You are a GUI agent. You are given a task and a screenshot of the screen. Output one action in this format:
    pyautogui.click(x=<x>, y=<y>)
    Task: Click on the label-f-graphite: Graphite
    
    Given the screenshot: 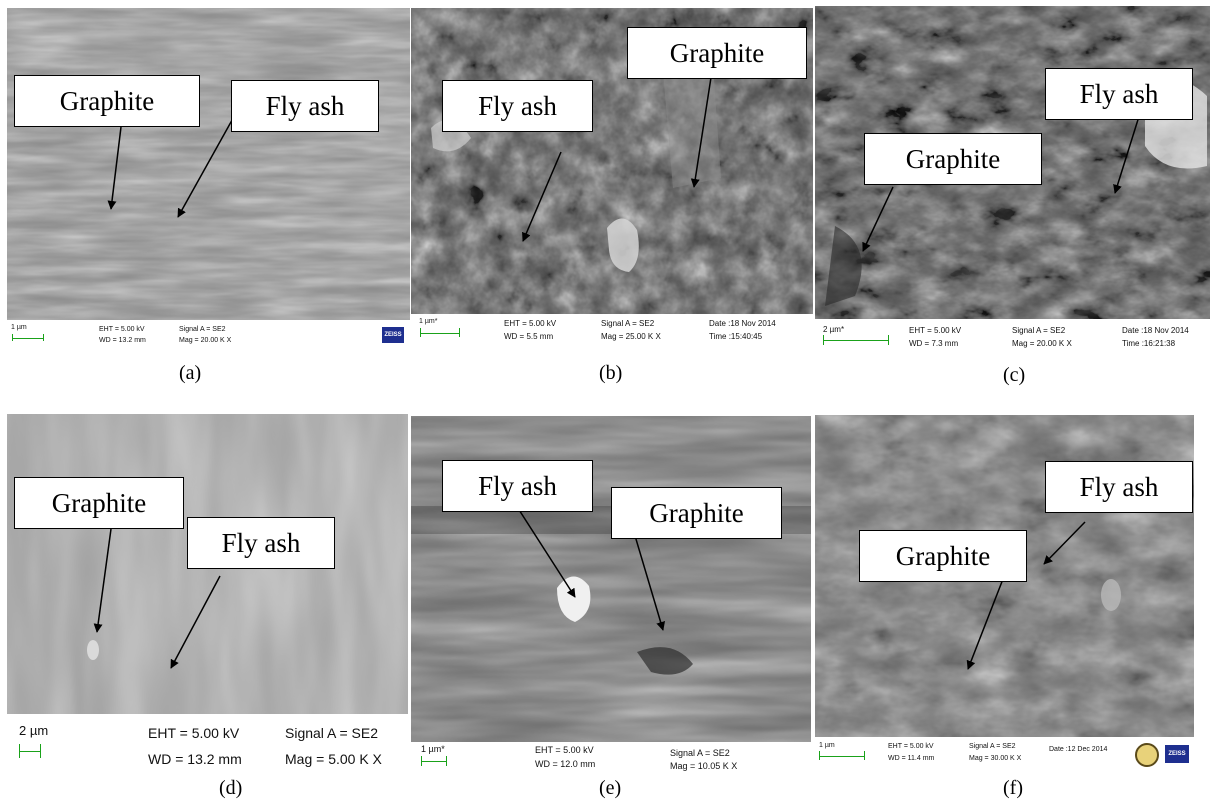 What is the action you would take?
    pyautogui.click(x=943, y=556)
    